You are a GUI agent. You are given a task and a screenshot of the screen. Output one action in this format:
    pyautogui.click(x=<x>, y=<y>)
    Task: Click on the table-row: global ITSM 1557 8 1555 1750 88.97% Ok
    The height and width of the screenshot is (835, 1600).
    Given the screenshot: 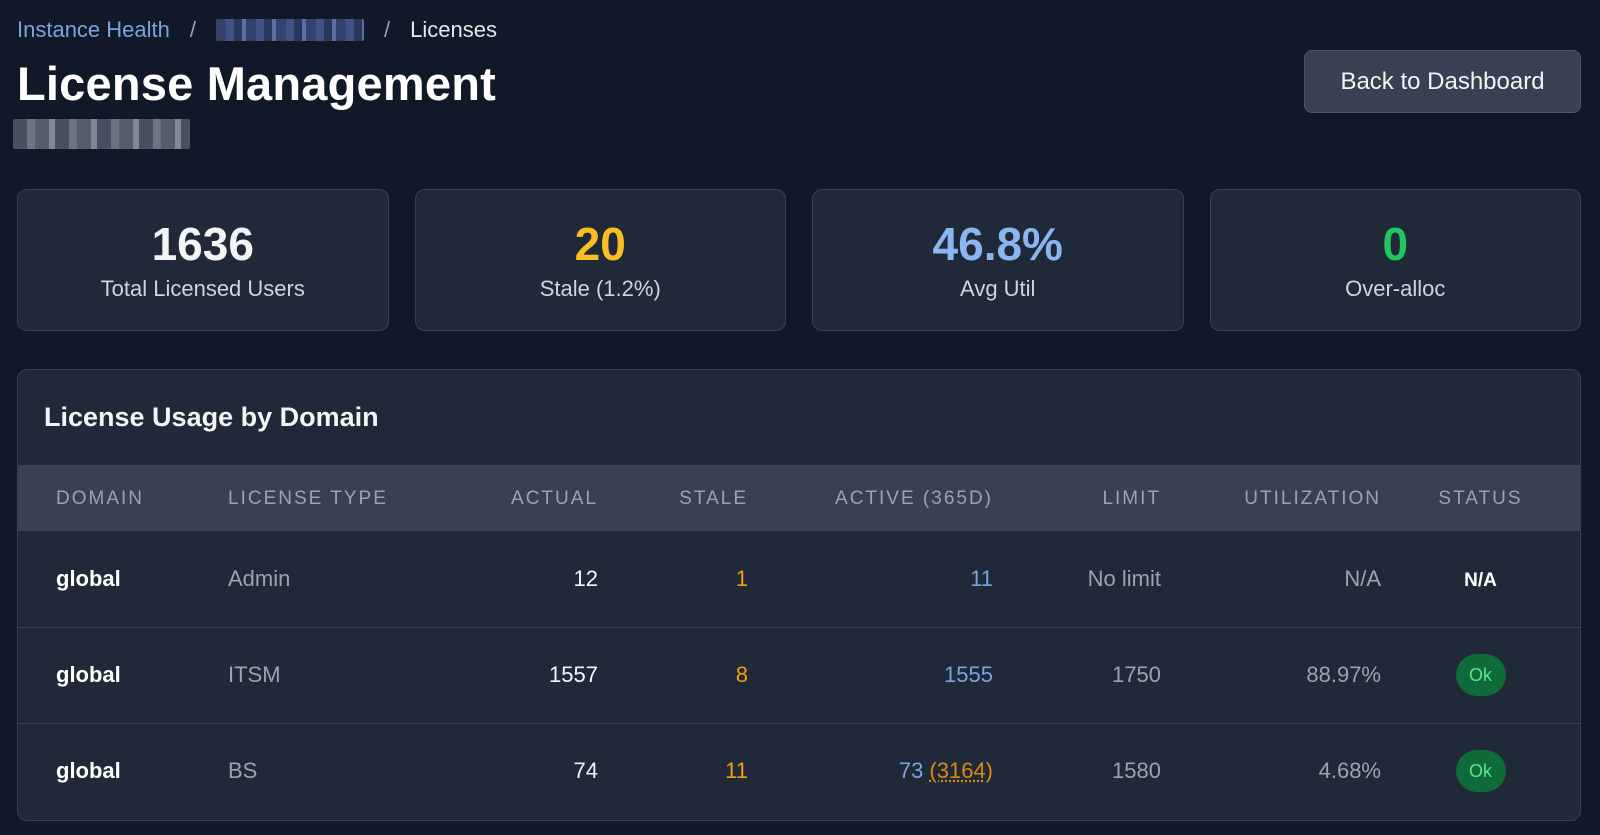 What is the action you would take?
    pyautogui.click(x=799, y=674)
    